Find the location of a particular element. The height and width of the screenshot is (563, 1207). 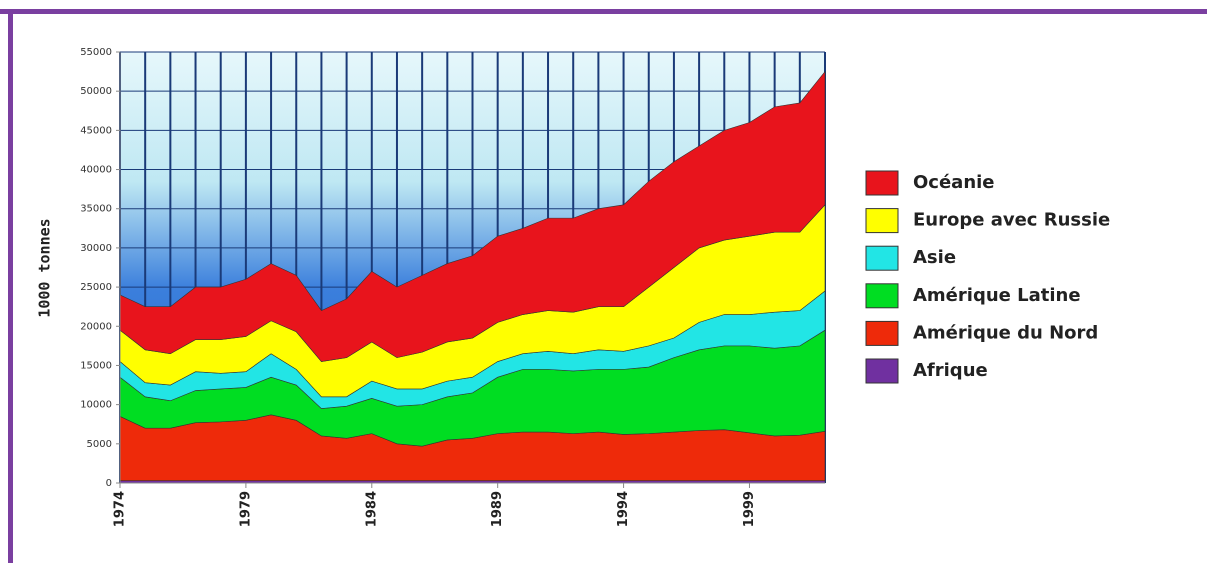

y-tick-label: 20000 is located at coordinates (96, 326).